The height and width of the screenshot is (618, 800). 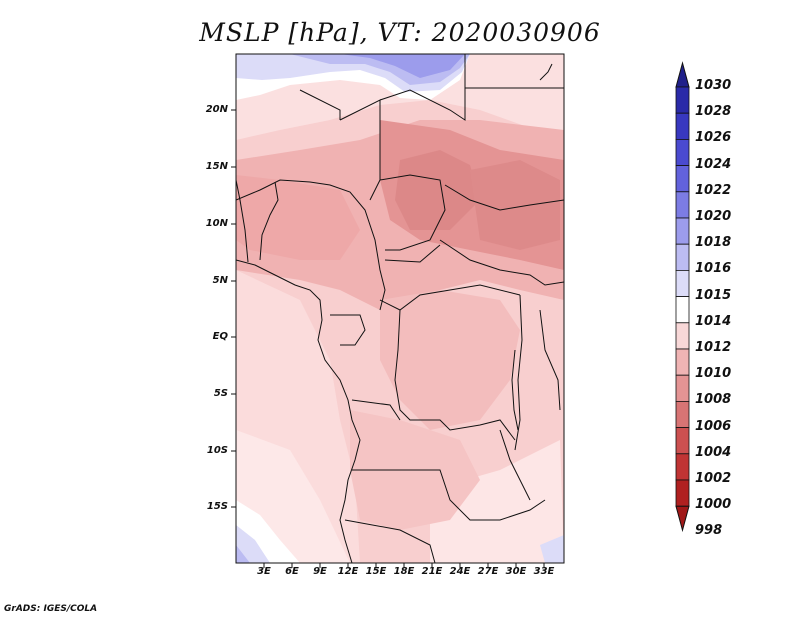 What do you see at coordinates (376, 571) in the screenshot?
I see `lon-label-15e: 15E` at bounding box center [376, 571].